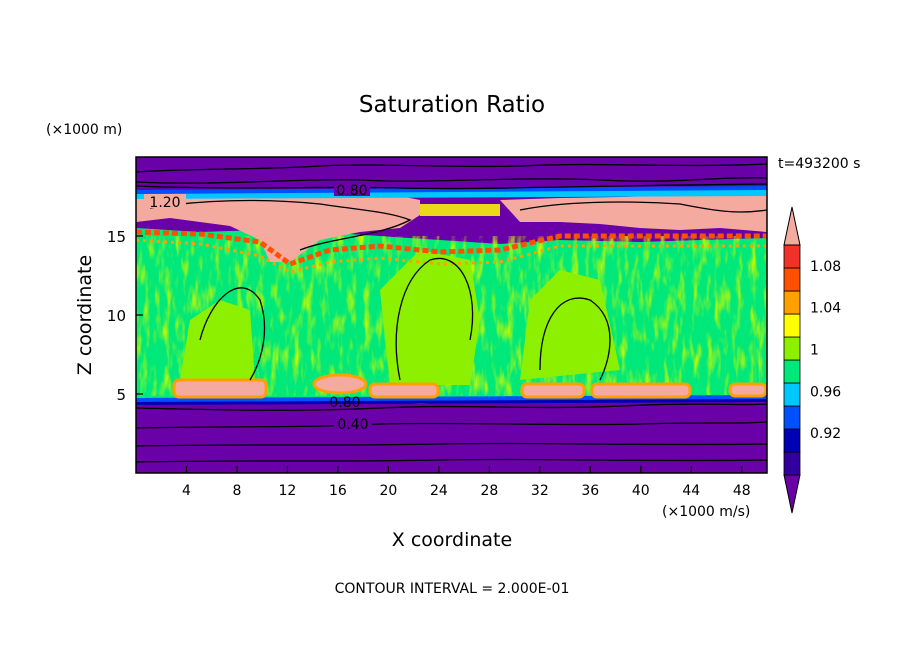 The width and height of the screenshot is (904, 654). I want to click on x-unit-label: (×1000 m/s), so click(706, 512).